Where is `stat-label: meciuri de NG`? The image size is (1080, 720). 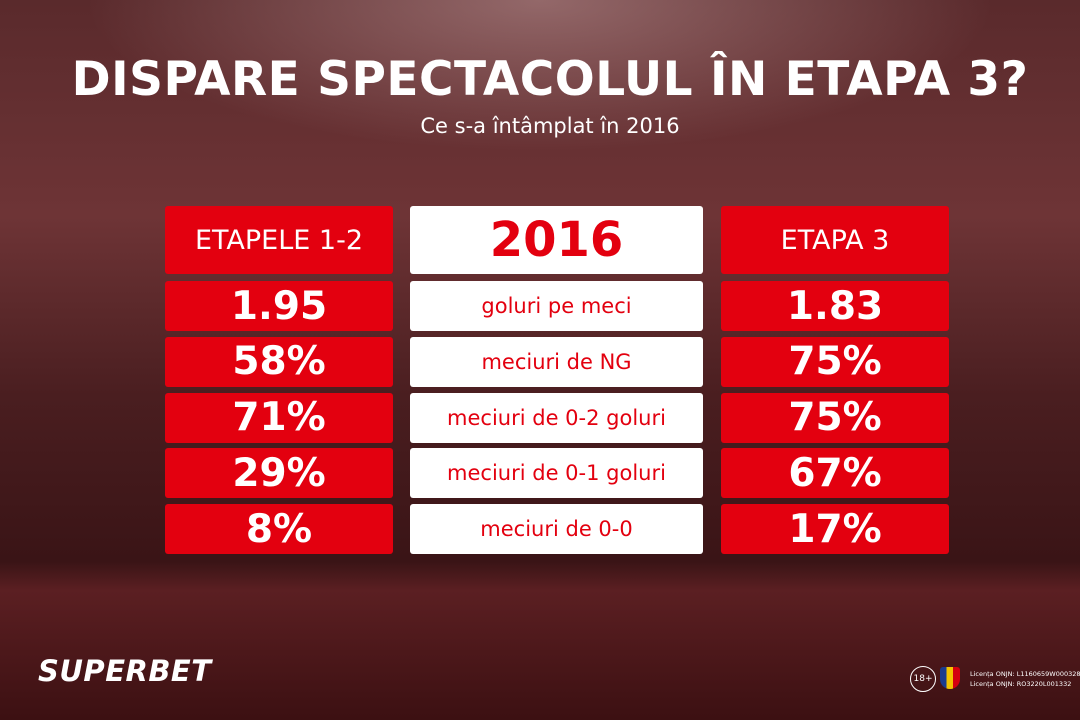
stat-label: meciuri de NG is located at coordinates (556, 361).